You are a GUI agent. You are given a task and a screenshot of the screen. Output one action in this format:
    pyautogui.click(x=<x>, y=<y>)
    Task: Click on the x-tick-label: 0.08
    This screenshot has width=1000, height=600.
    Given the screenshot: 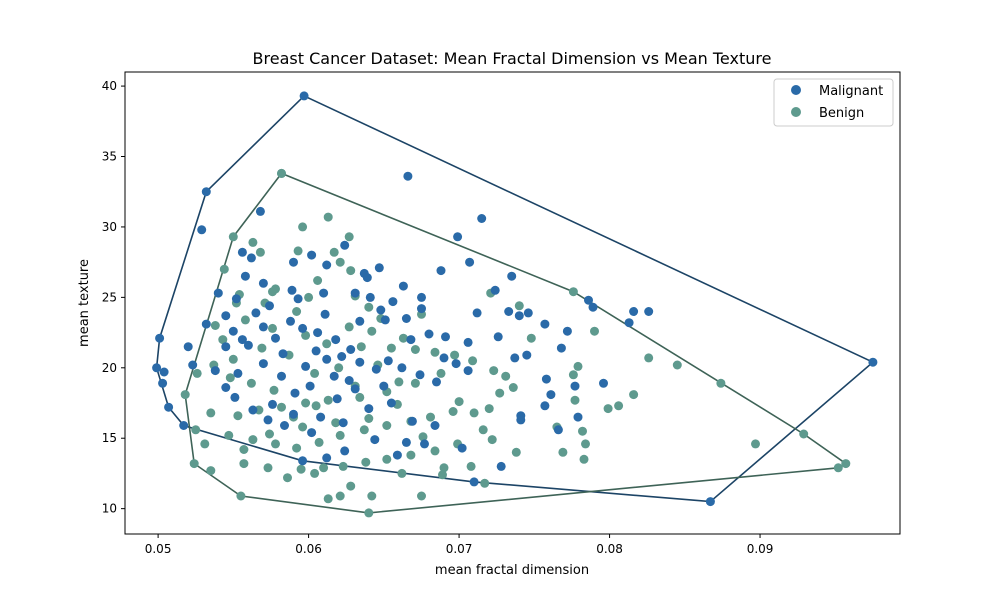 What is the action you would take?
    pyautogui.click(x=609, y=549)
    